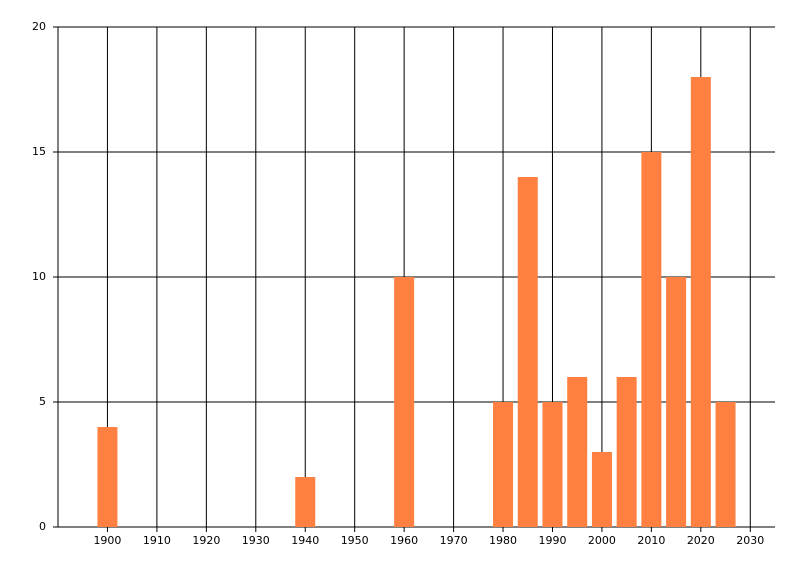 The height and width of the screenshot is (576, 800). Describe the element at coordinates (256, 540) in the screenshot. I see `x-tick-label: 1930` at that location.